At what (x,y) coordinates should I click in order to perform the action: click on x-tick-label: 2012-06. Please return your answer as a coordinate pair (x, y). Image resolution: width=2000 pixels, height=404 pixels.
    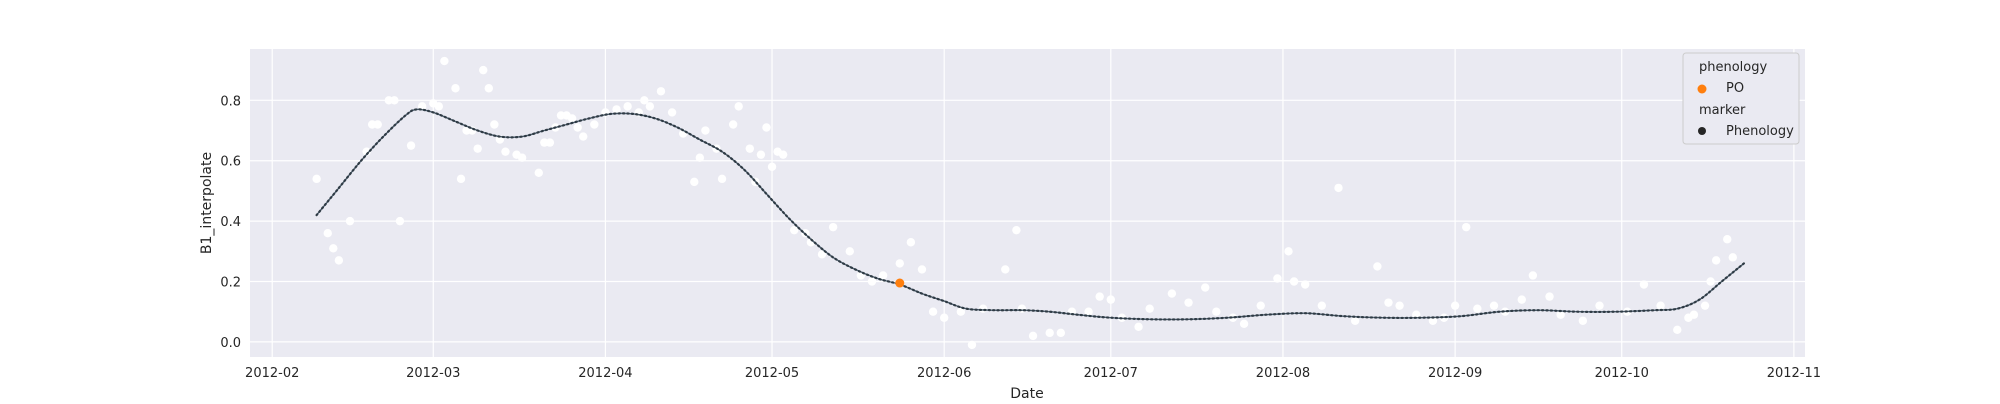
    Looking at the image, I should click on (944, 373).